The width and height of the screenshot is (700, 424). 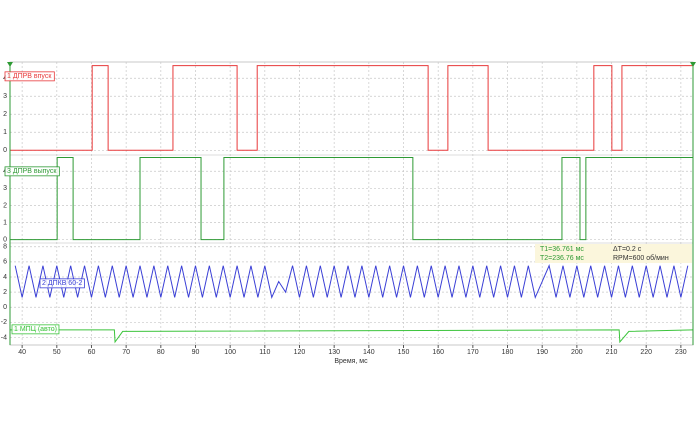 What do you see at coordinates (92, 352) in the screenshot?
I see `x-tick-label: 60` at bounding box center [92, 352].